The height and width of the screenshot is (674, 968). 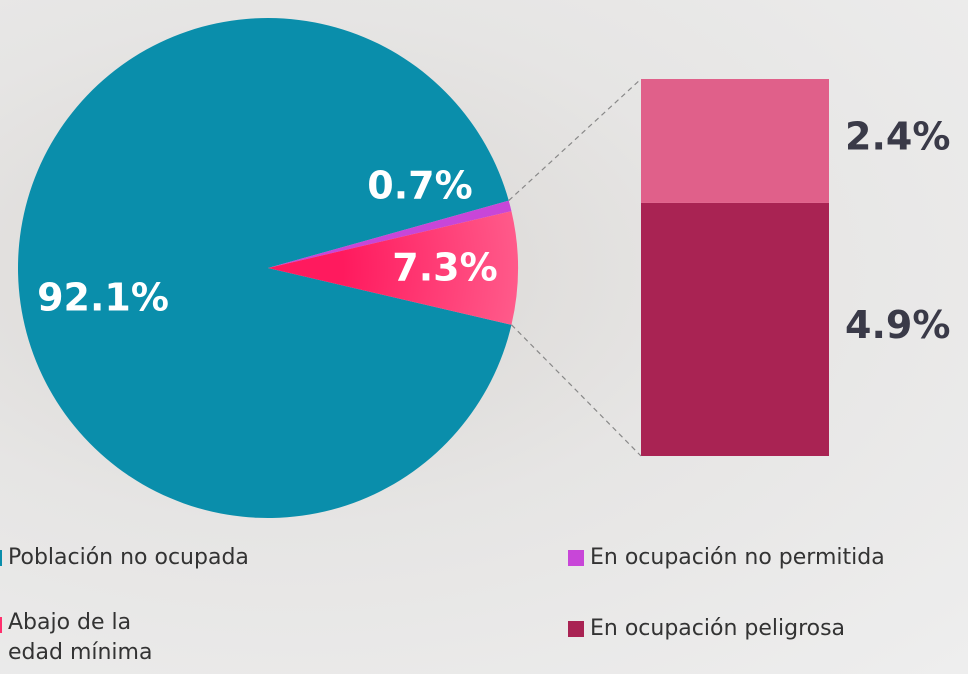 What do you see at coordinates (718, 628) in the screenshot?
I see `legend-label: En ocupación peligrosa` at bounding box center [718, 628].